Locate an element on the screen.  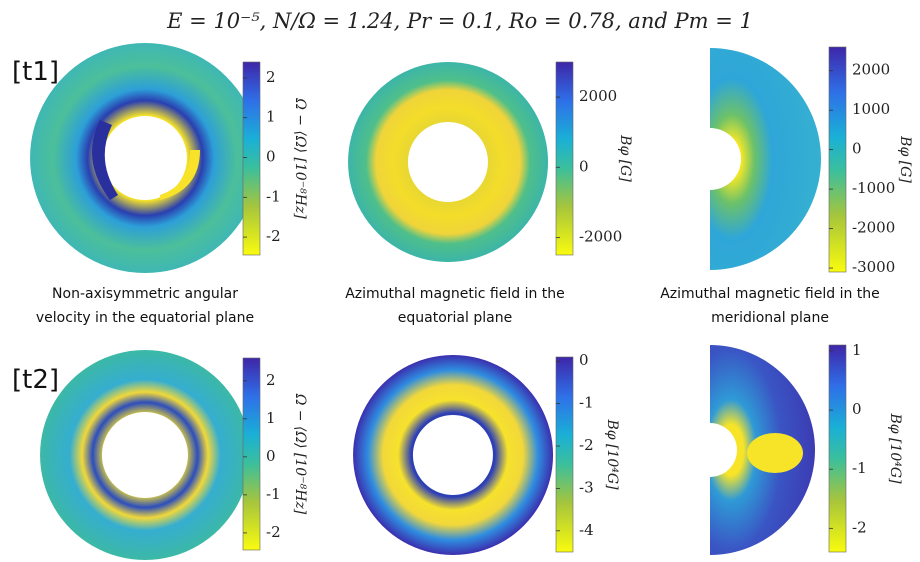
caption: velocity in the equatorial plane is located at coordinates (145, 318).